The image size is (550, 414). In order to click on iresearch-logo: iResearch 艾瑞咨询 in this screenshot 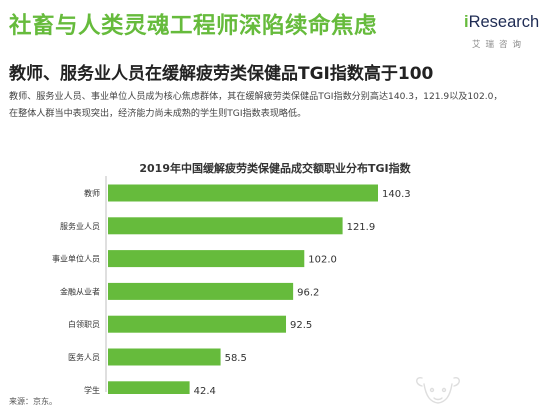, I will do `click(503, 33)`.